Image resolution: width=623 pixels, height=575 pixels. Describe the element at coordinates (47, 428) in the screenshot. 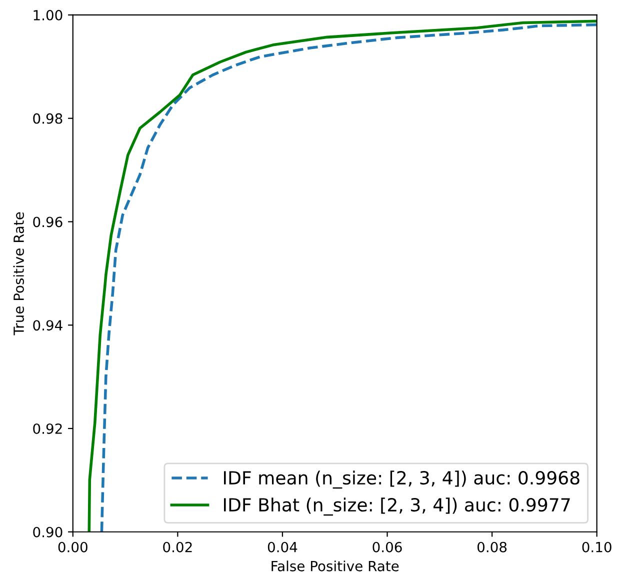

I see `y-tick-label: 0.92` at that location.